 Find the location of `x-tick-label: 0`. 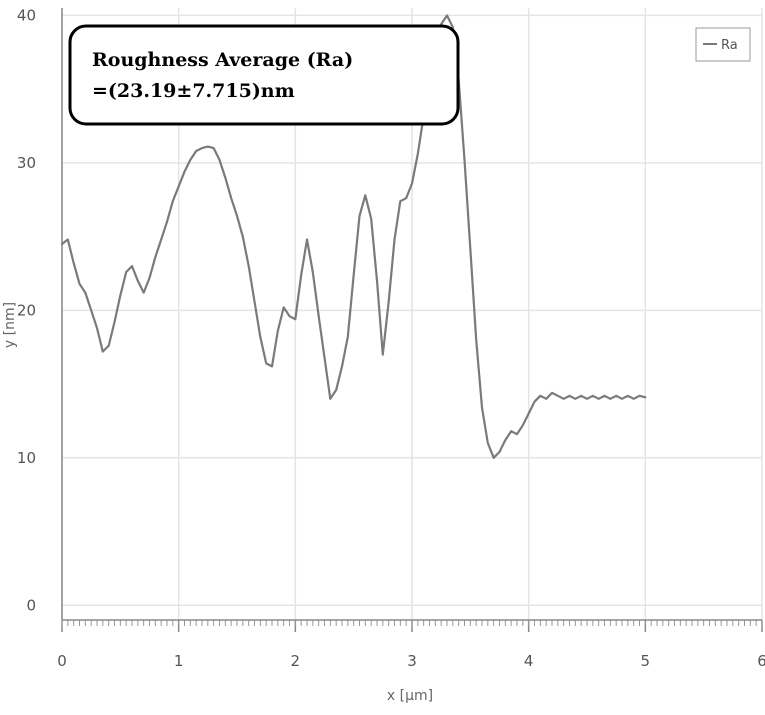

x-tick-label: 0 is located at coordinates (62, 661).